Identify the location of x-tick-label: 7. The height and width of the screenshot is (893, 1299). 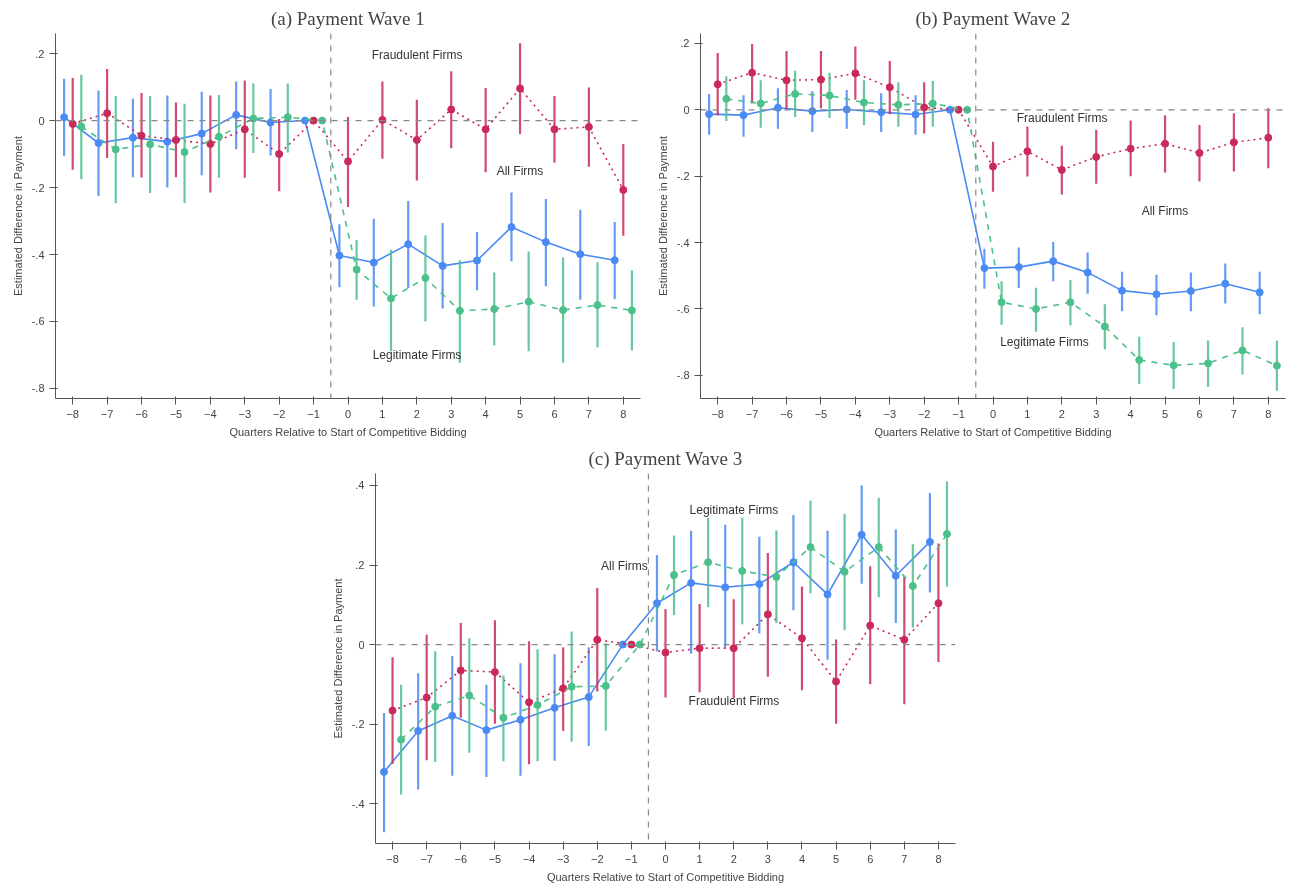
(1233, 413).